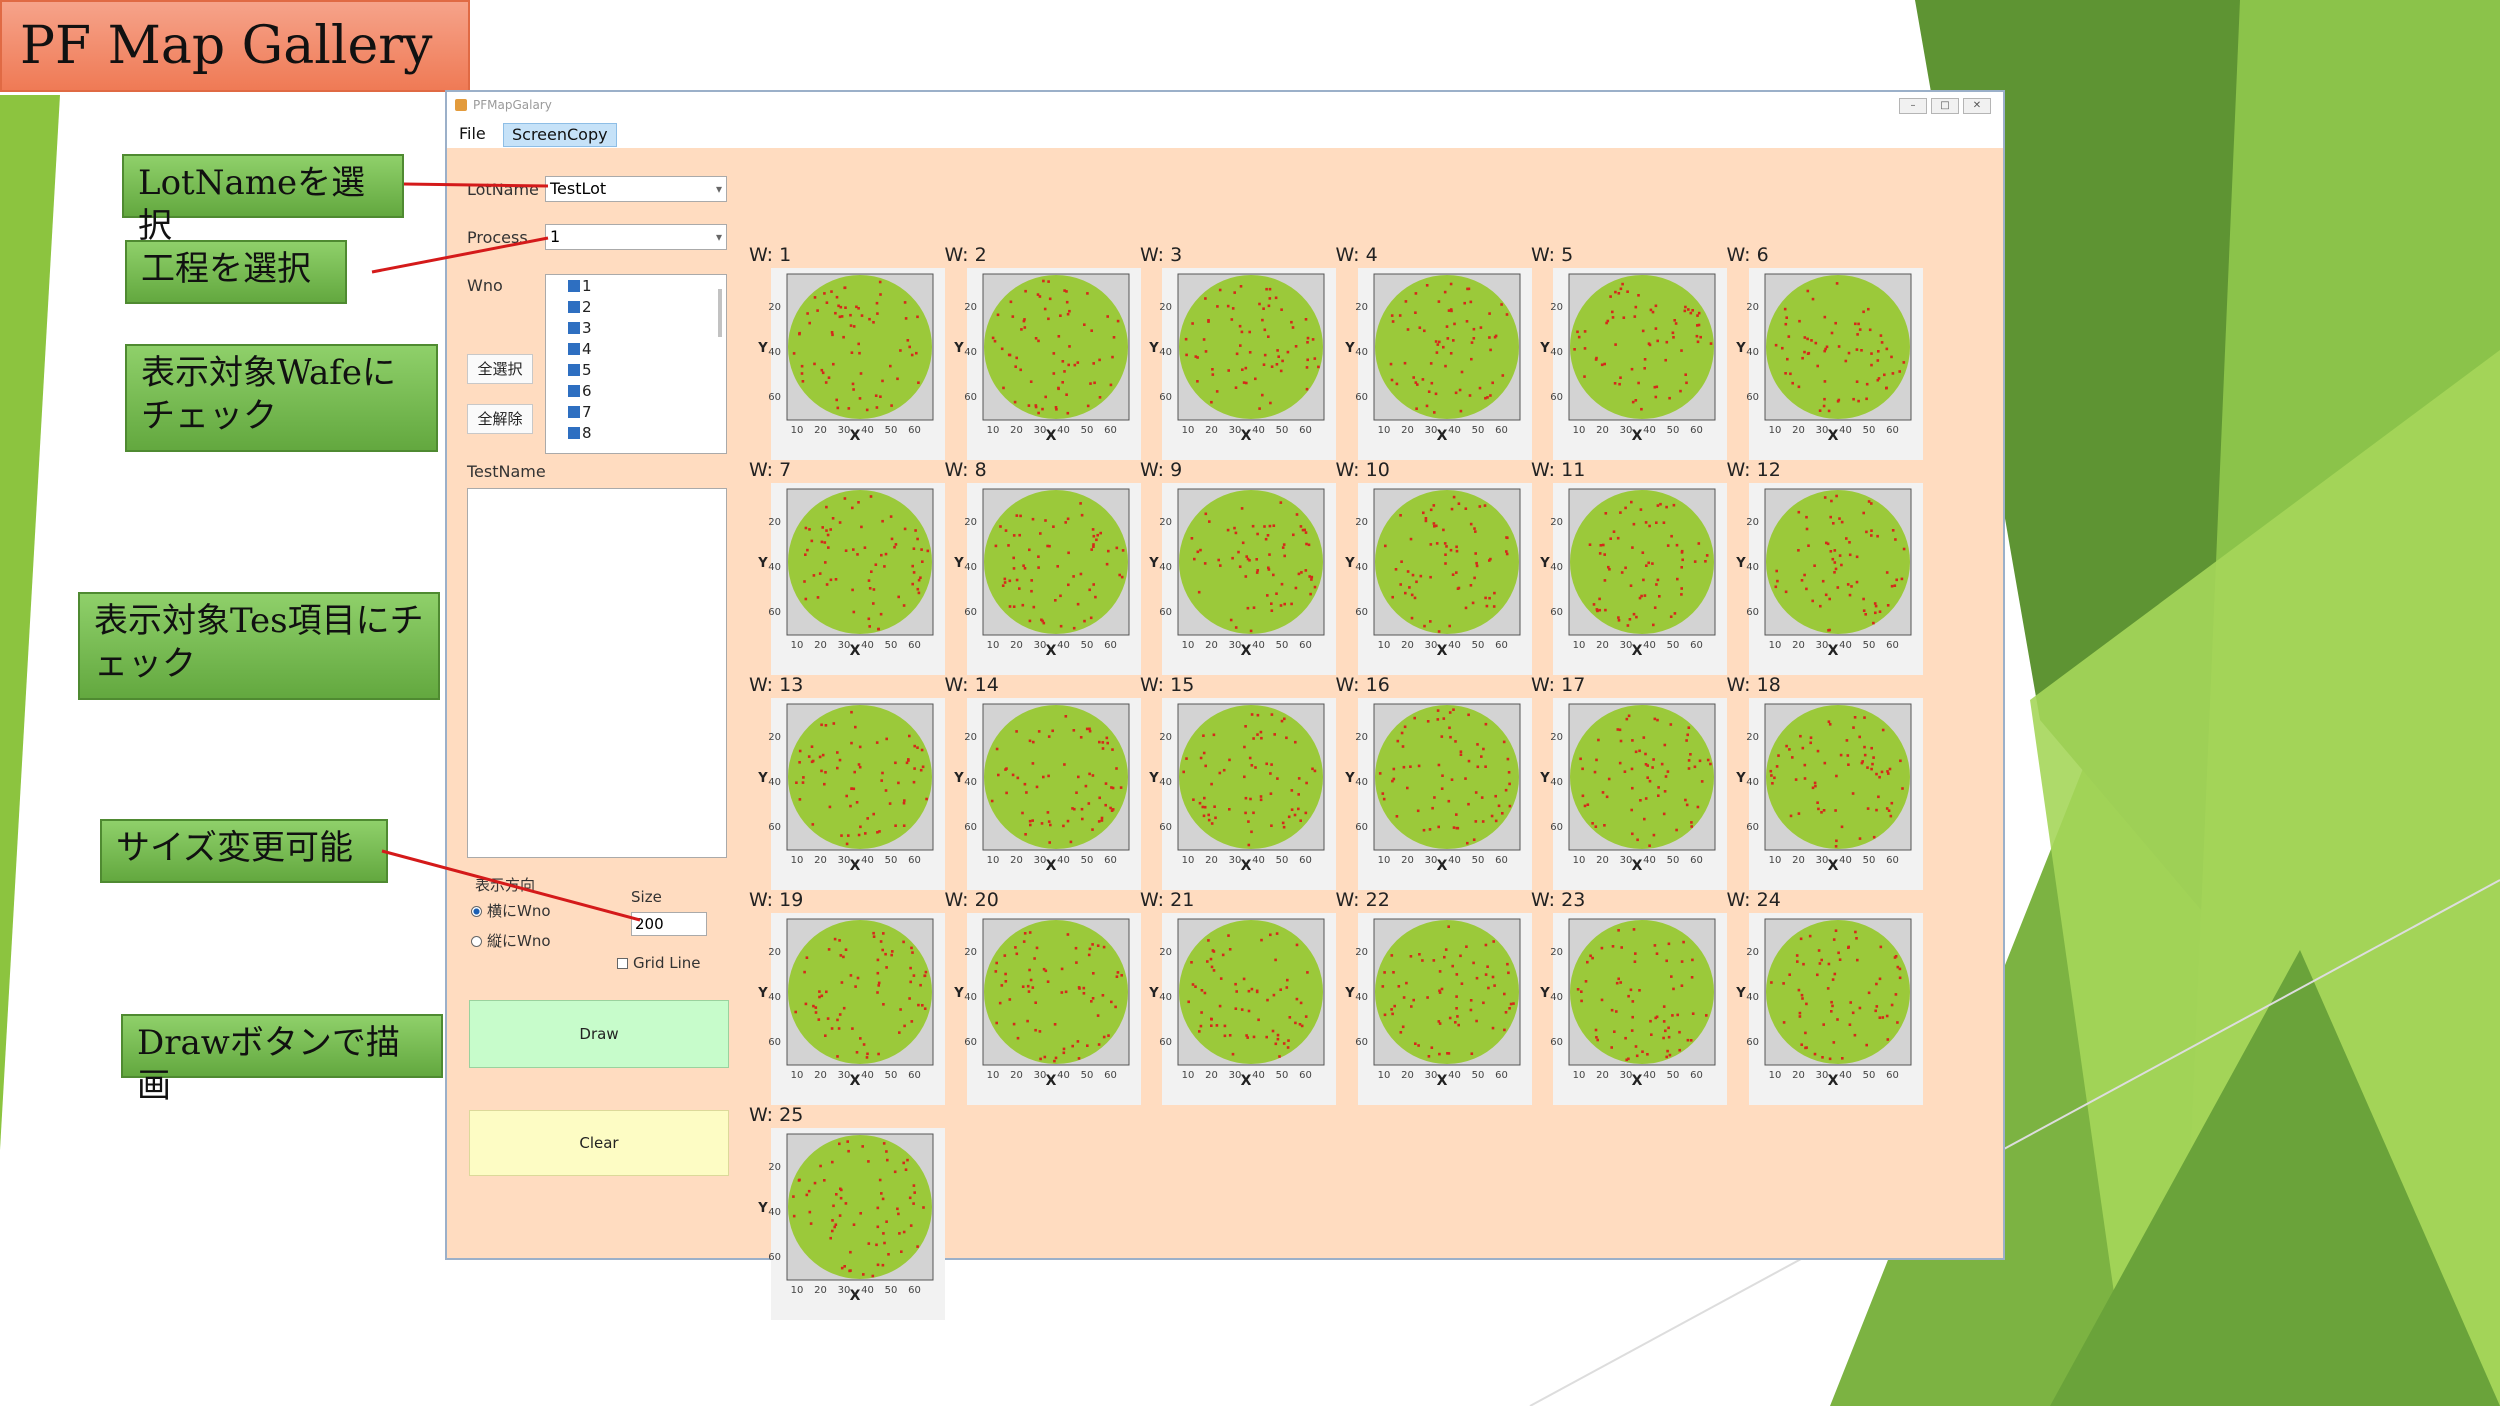 This screenshot has height=1406, width=2500. Describe the element at coordinates (472, 133) in the screenshot. I see `menu-file: File` at that location.